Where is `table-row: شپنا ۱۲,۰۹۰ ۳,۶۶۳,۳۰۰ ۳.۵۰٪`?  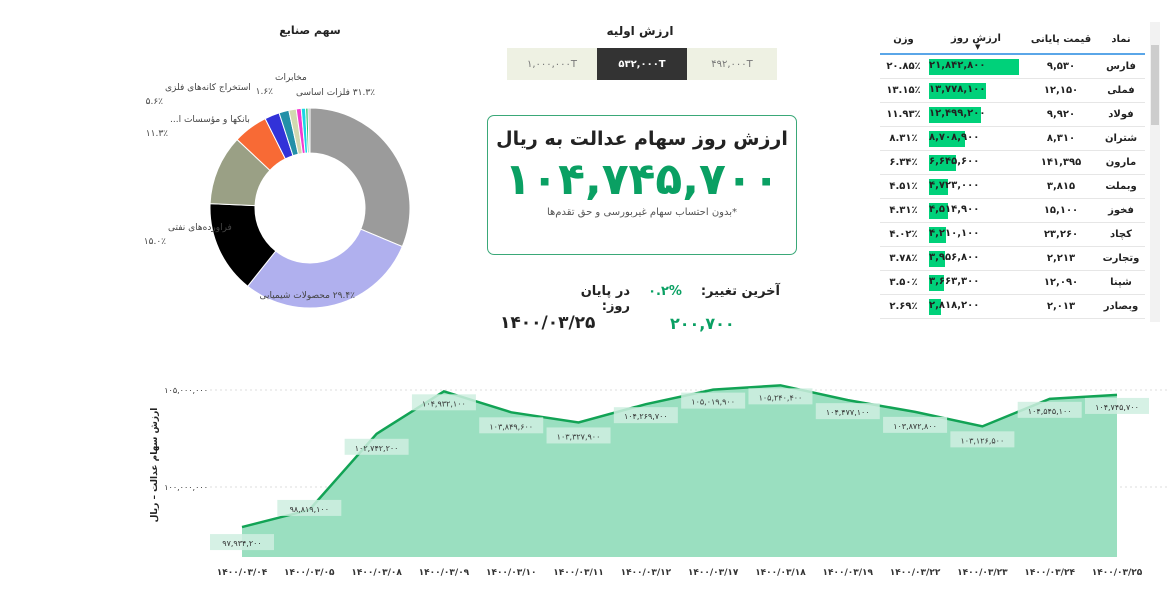 table-row: شپنا ۱۲,۰۹۰ ۳,۶۶۳,۳۰۰ ۳.۵۰٪ is located at coordinates (1012, 283).